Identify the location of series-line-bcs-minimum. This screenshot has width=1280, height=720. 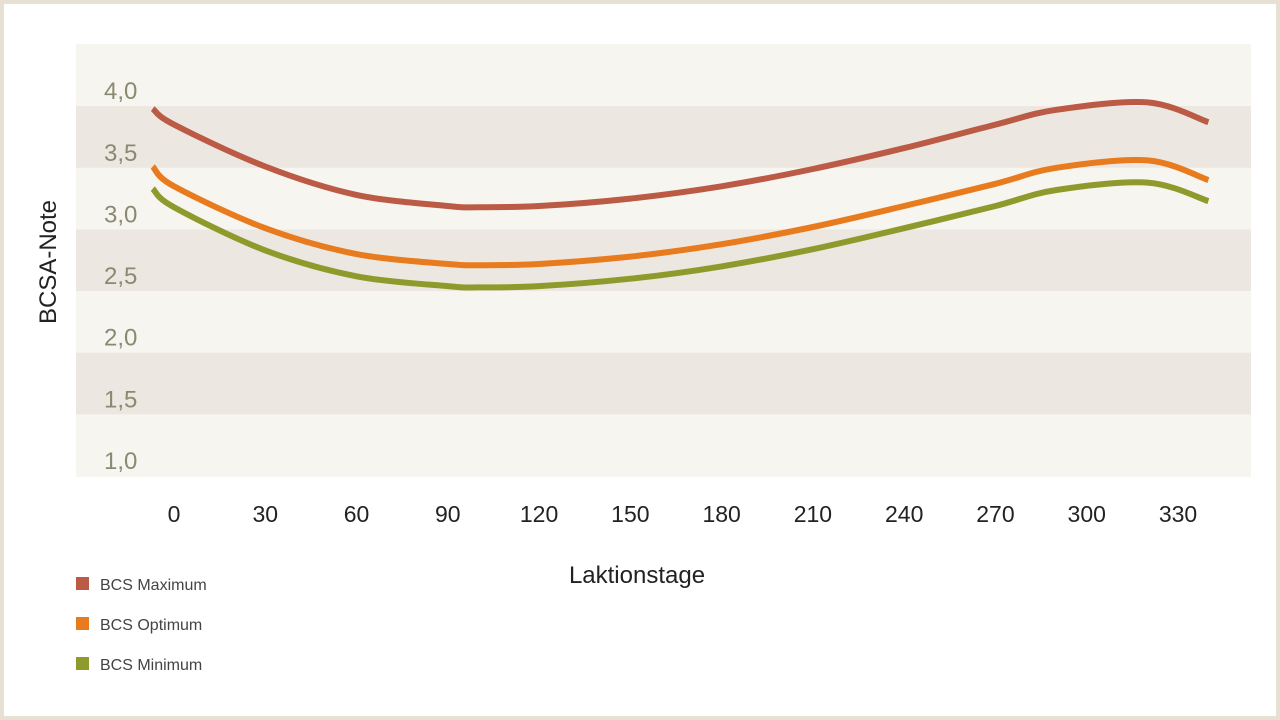
(680, 235).